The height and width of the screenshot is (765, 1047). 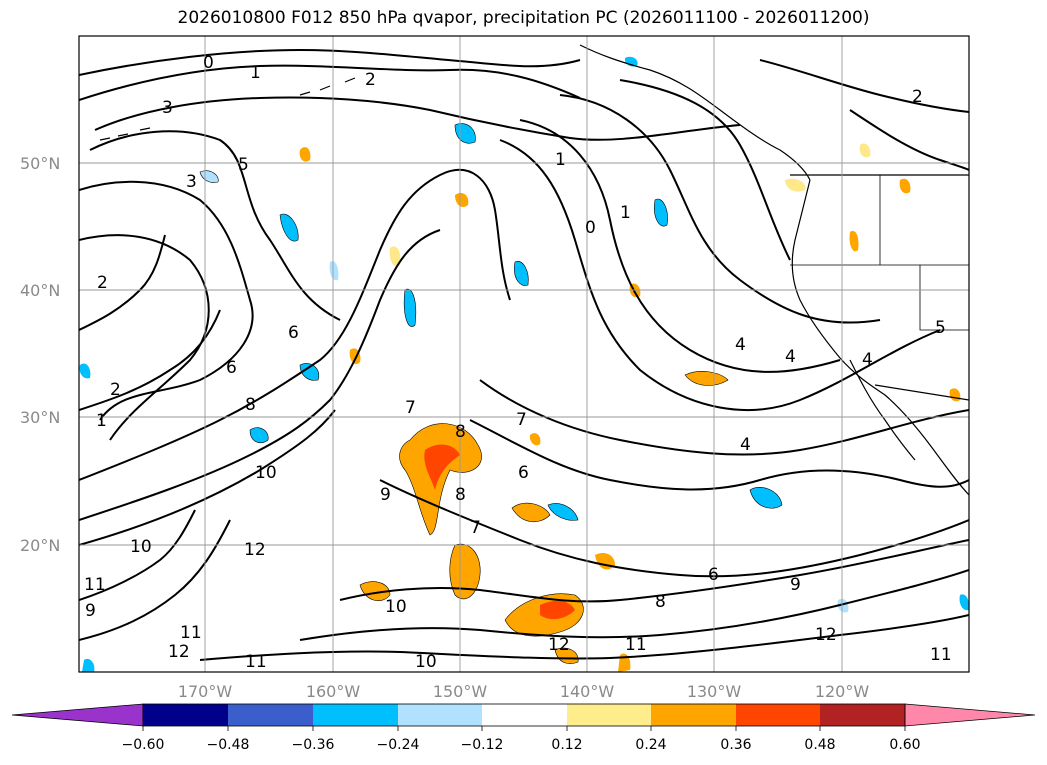 What do you see at coordinates (40, 163) in the screenshot?
I see `lat-label: 50°N` at bounding box center [40, 163].